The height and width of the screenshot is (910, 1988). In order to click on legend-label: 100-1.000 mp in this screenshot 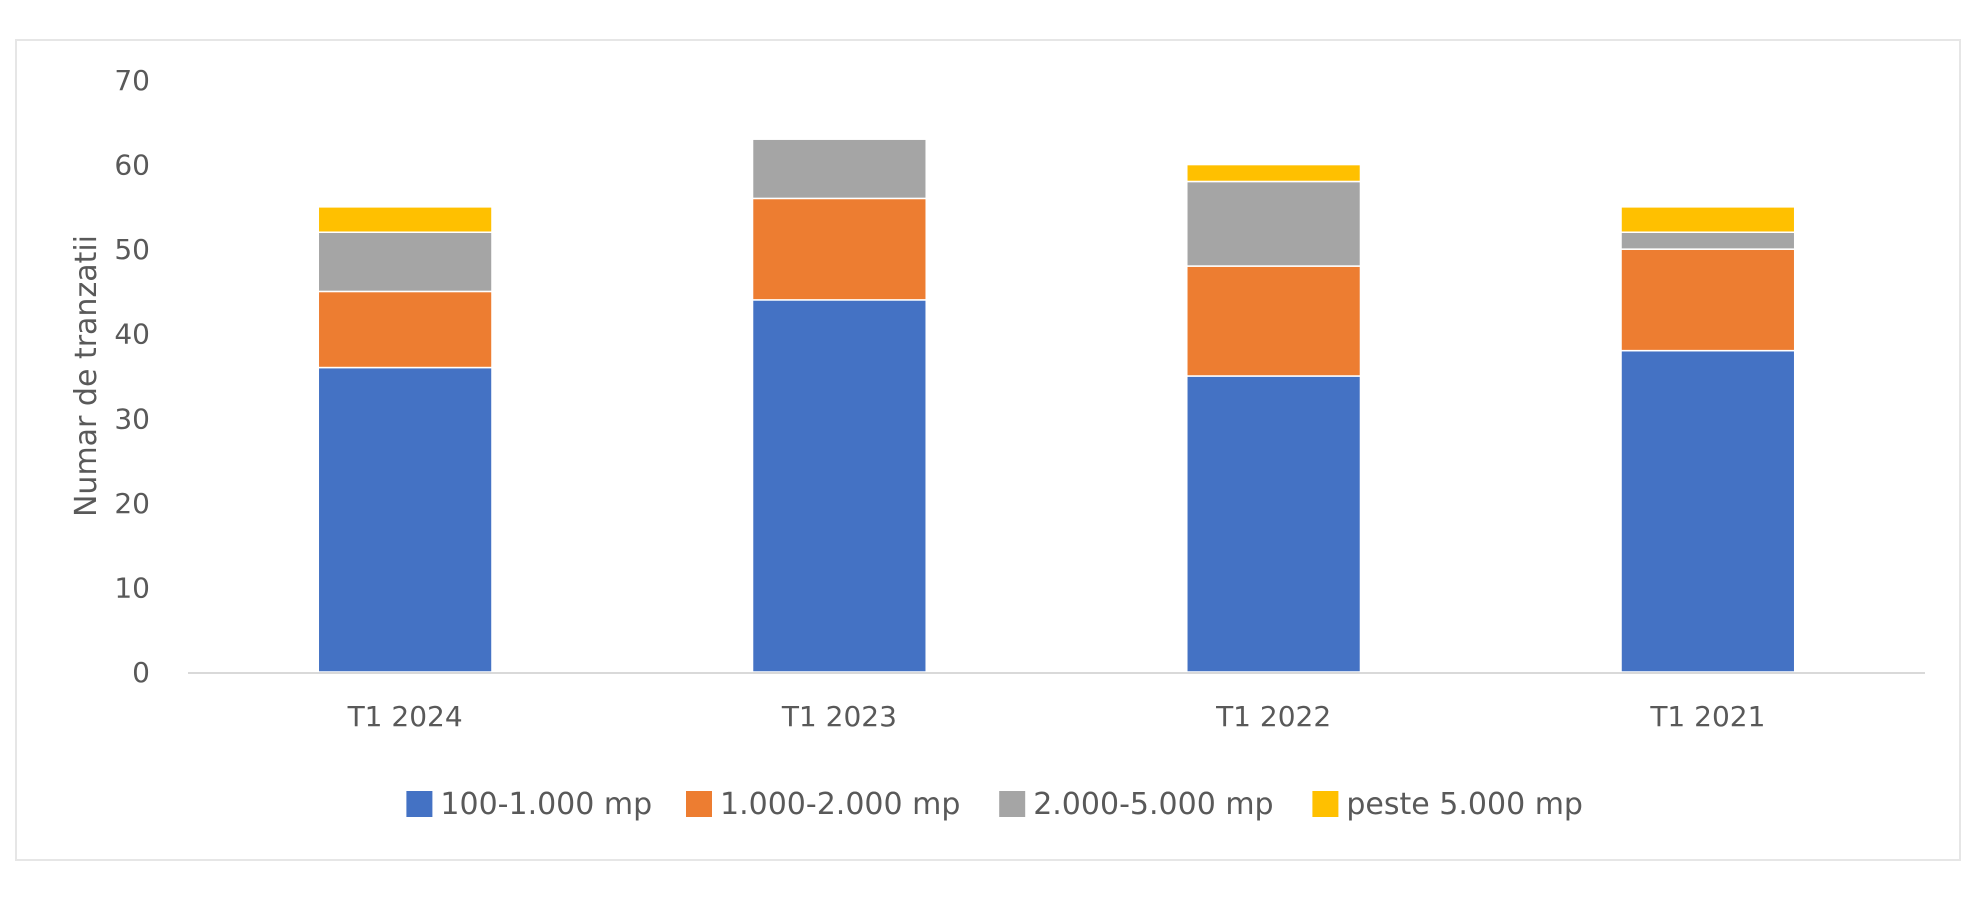, I will do `click(546, 804)`.